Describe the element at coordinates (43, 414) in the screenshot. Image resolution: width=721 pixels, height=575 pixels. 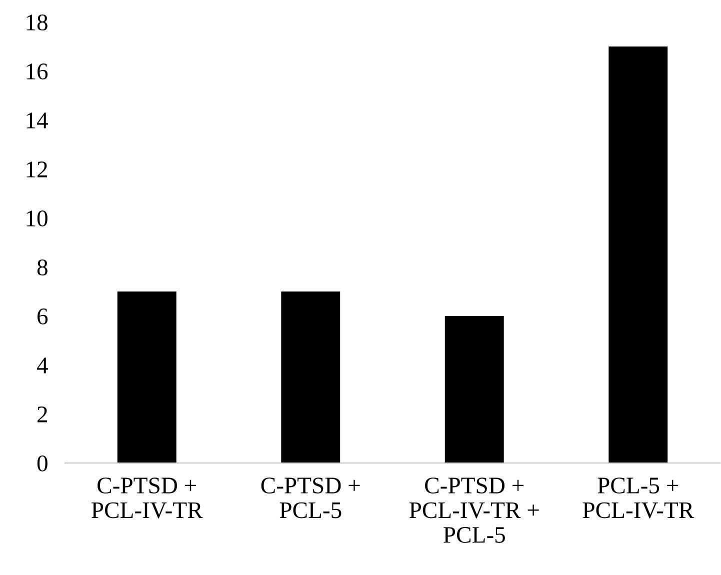
I see `y-tick-label: 2` at that location.